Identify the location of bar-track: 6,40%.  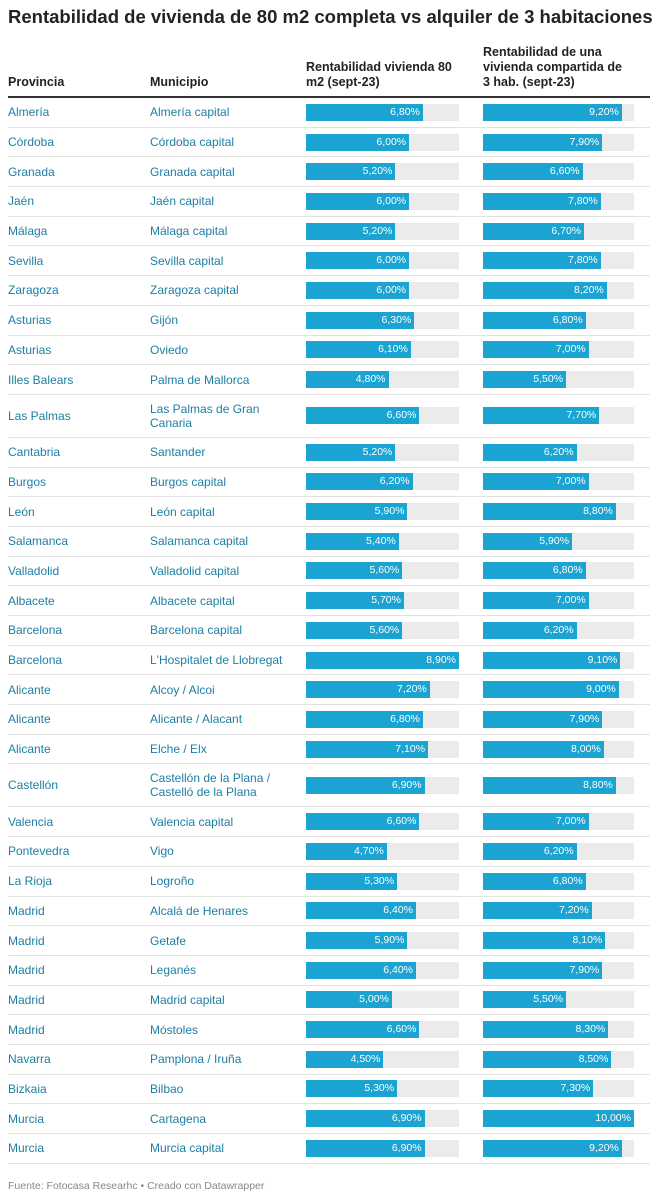
(382, 911).